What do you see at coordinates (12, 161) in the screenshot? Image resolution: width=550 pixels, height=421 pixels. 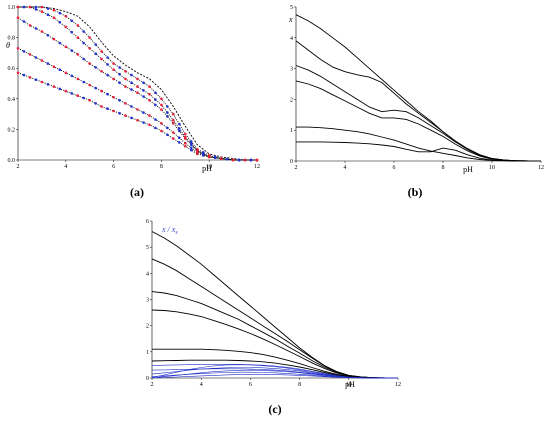 I see `y-tick-label: 0.0` at bounding box center [12, 161].